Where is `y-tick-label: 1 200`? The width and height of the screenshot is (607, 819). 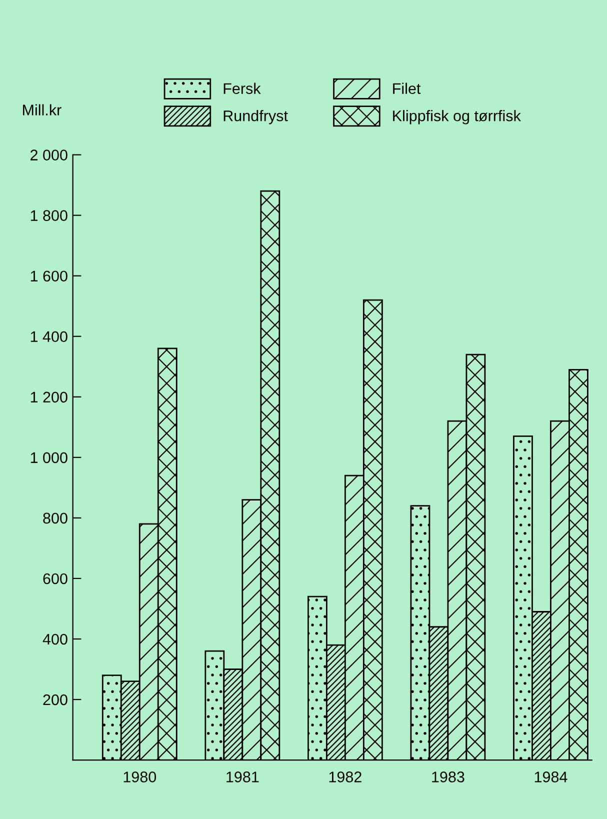
y-tick-label: 1 200 is located at coordinates (49, 397).